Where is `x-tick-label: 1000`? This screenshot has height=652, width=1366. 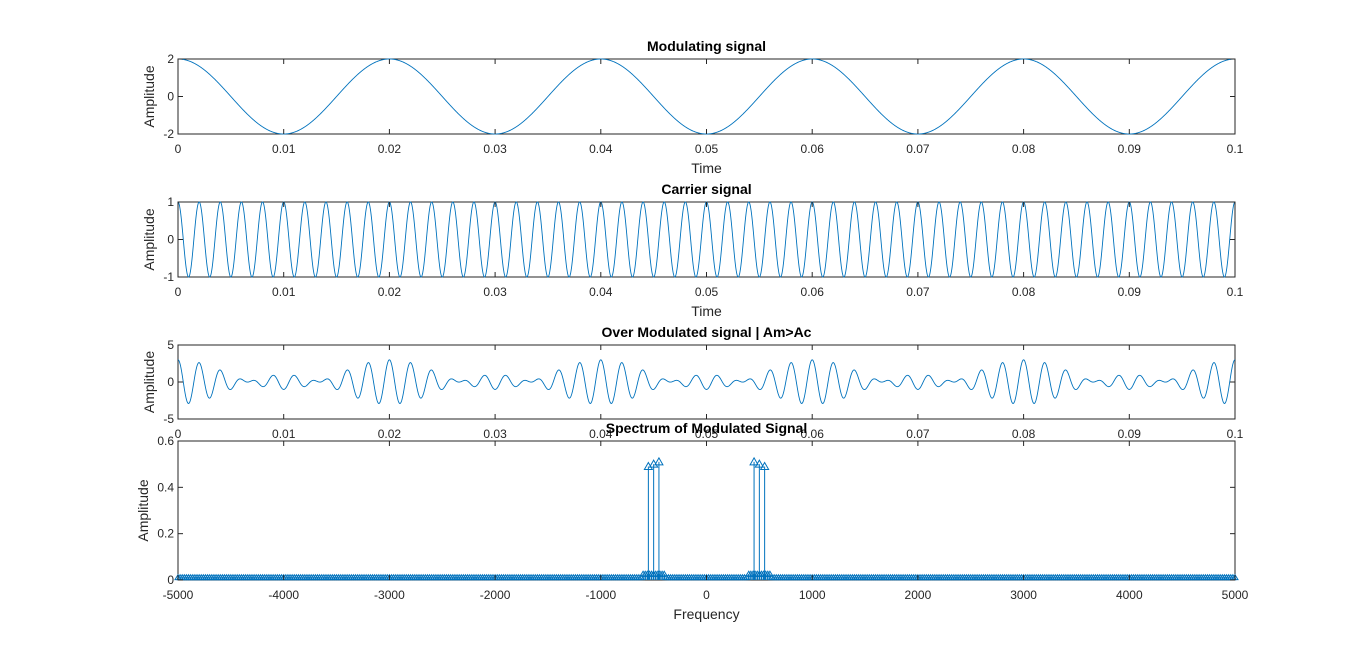
x-tick-label: 1000 is located at coordinates (812, 595).